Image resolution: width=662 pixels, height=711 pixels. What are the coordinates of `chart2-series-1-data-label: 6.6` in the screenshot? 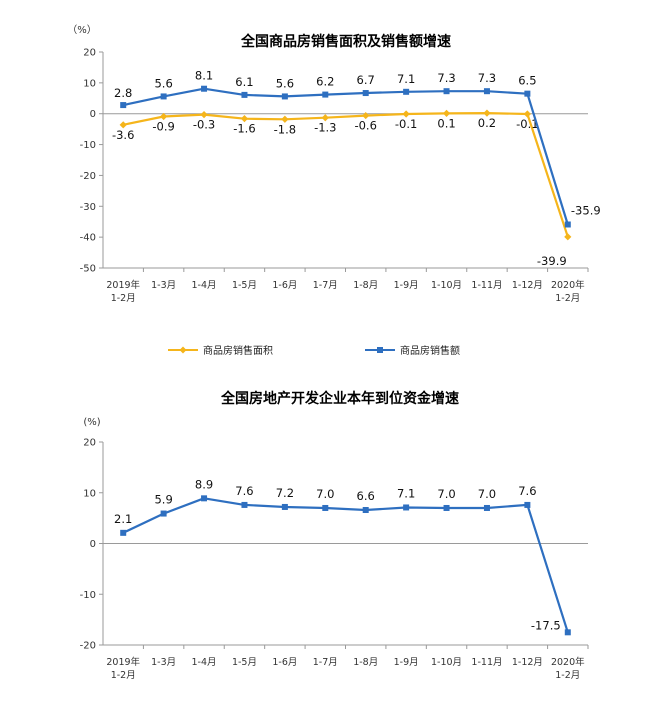 It's located at (366, 496).